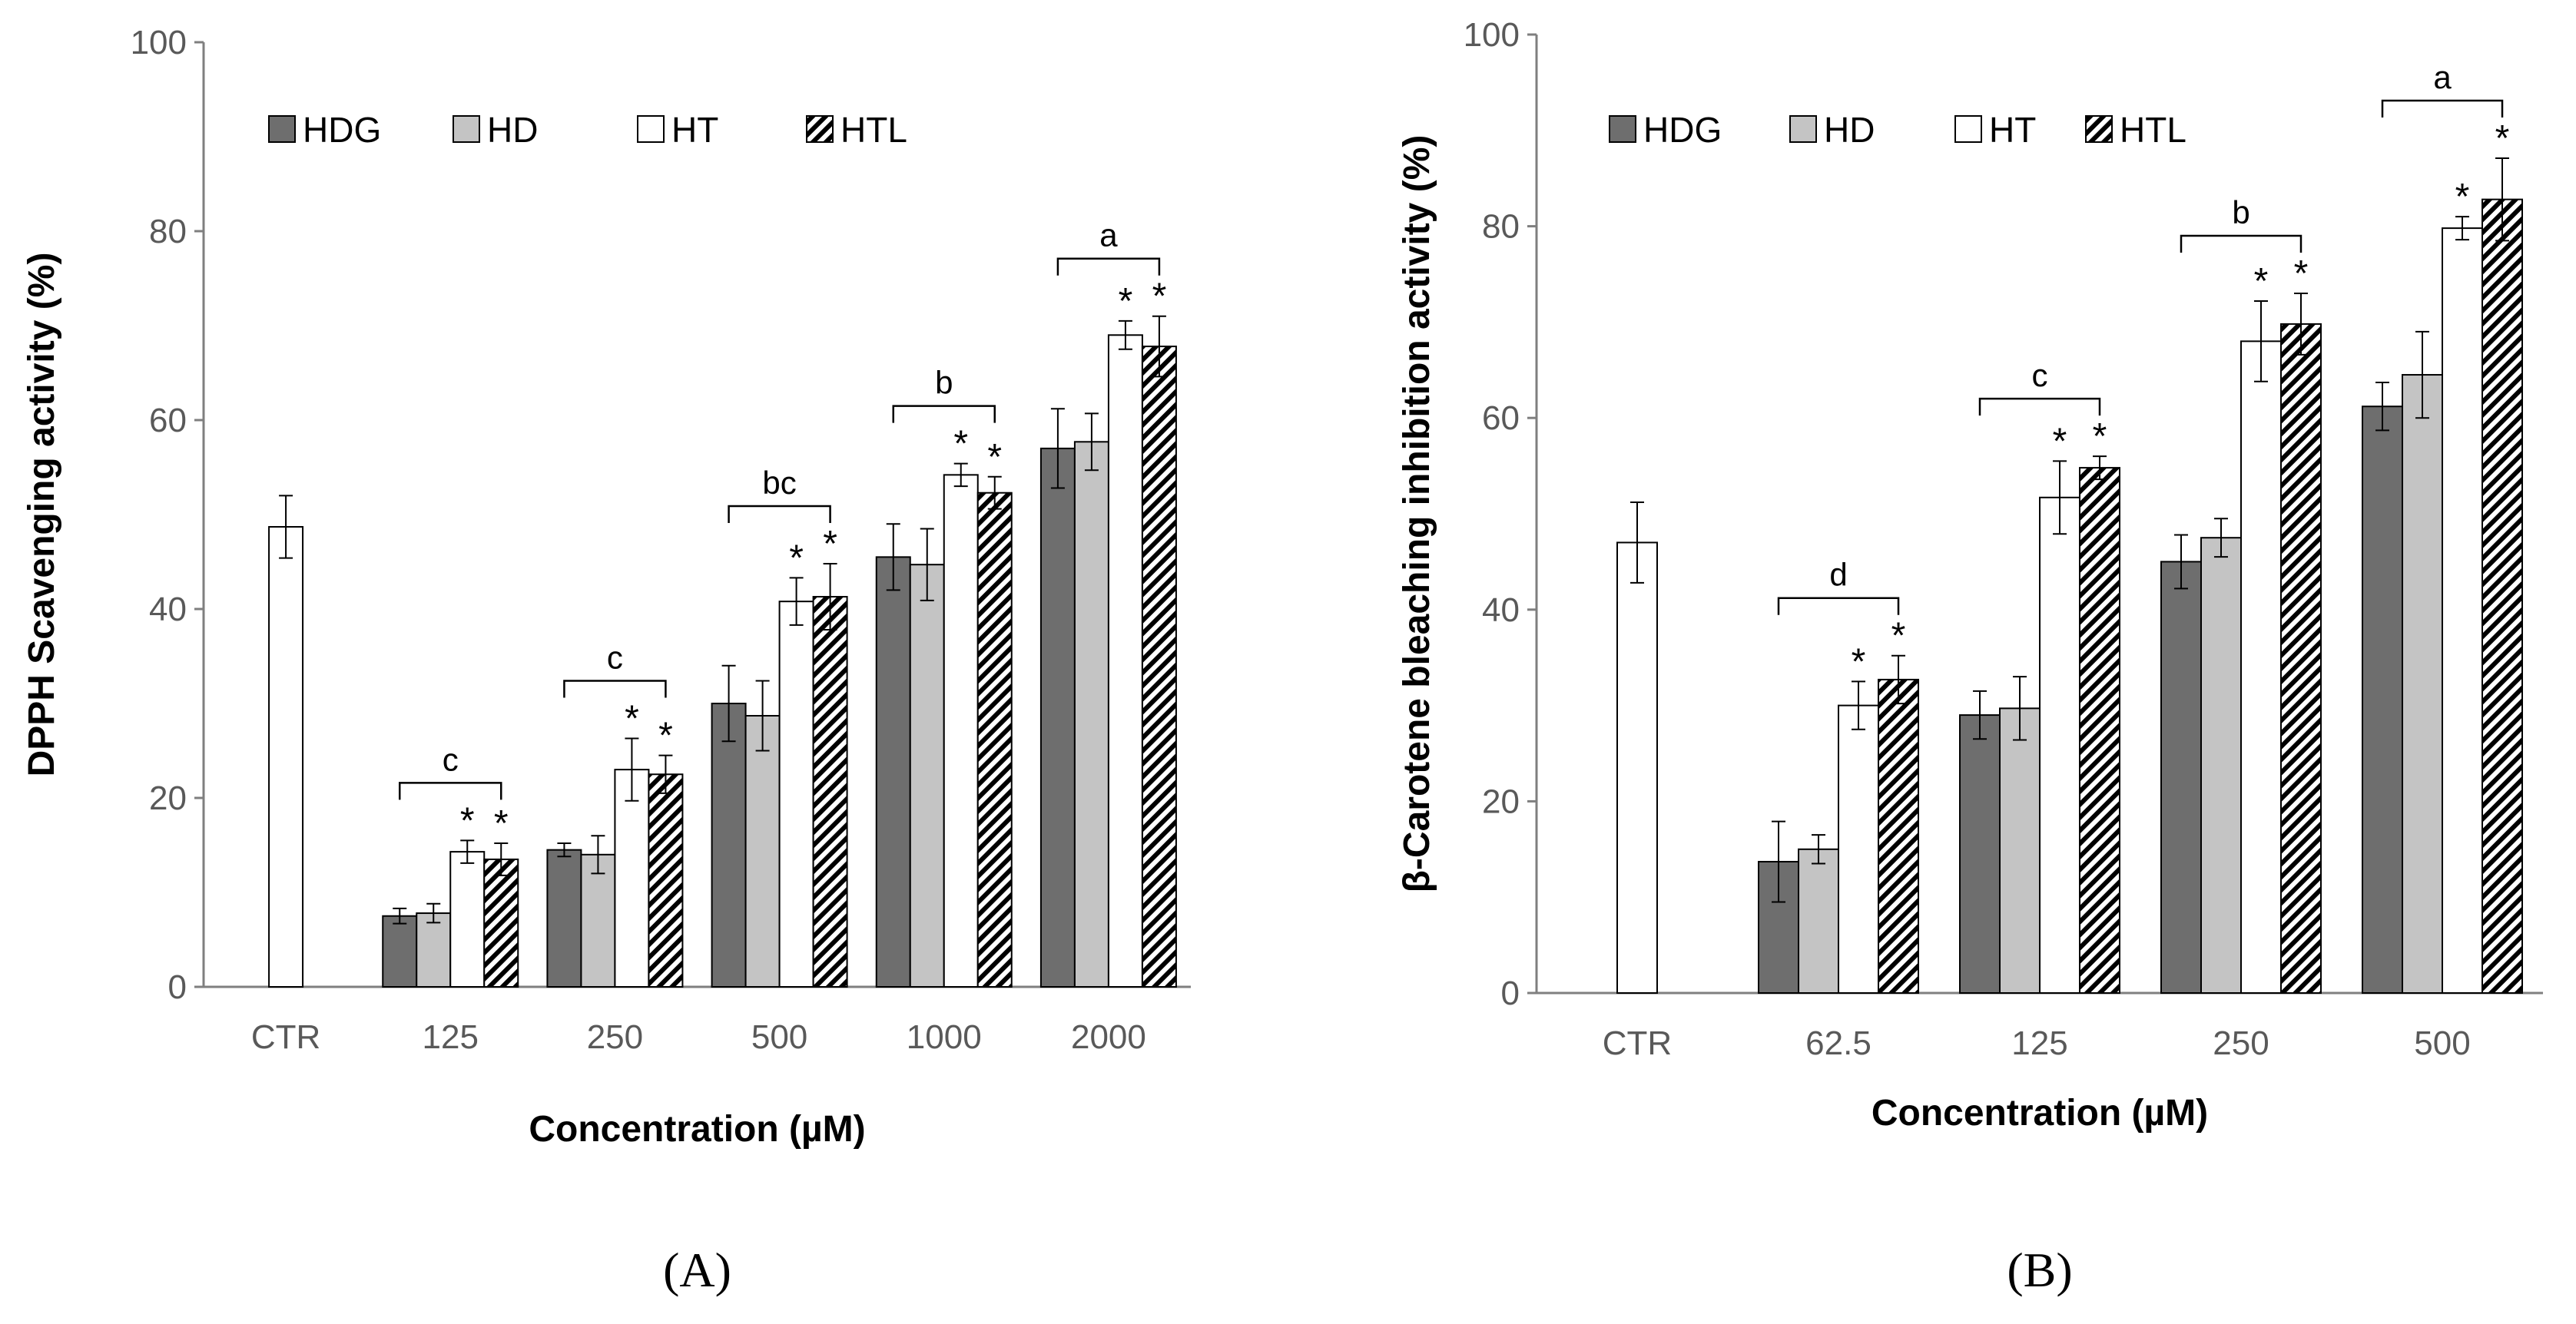 Image resolution: width=2576 pixels, height=1324 pixels. Describe the element at coordinates (651, 129) in the screenshot. I see `legend-swatch-ht` at that location.